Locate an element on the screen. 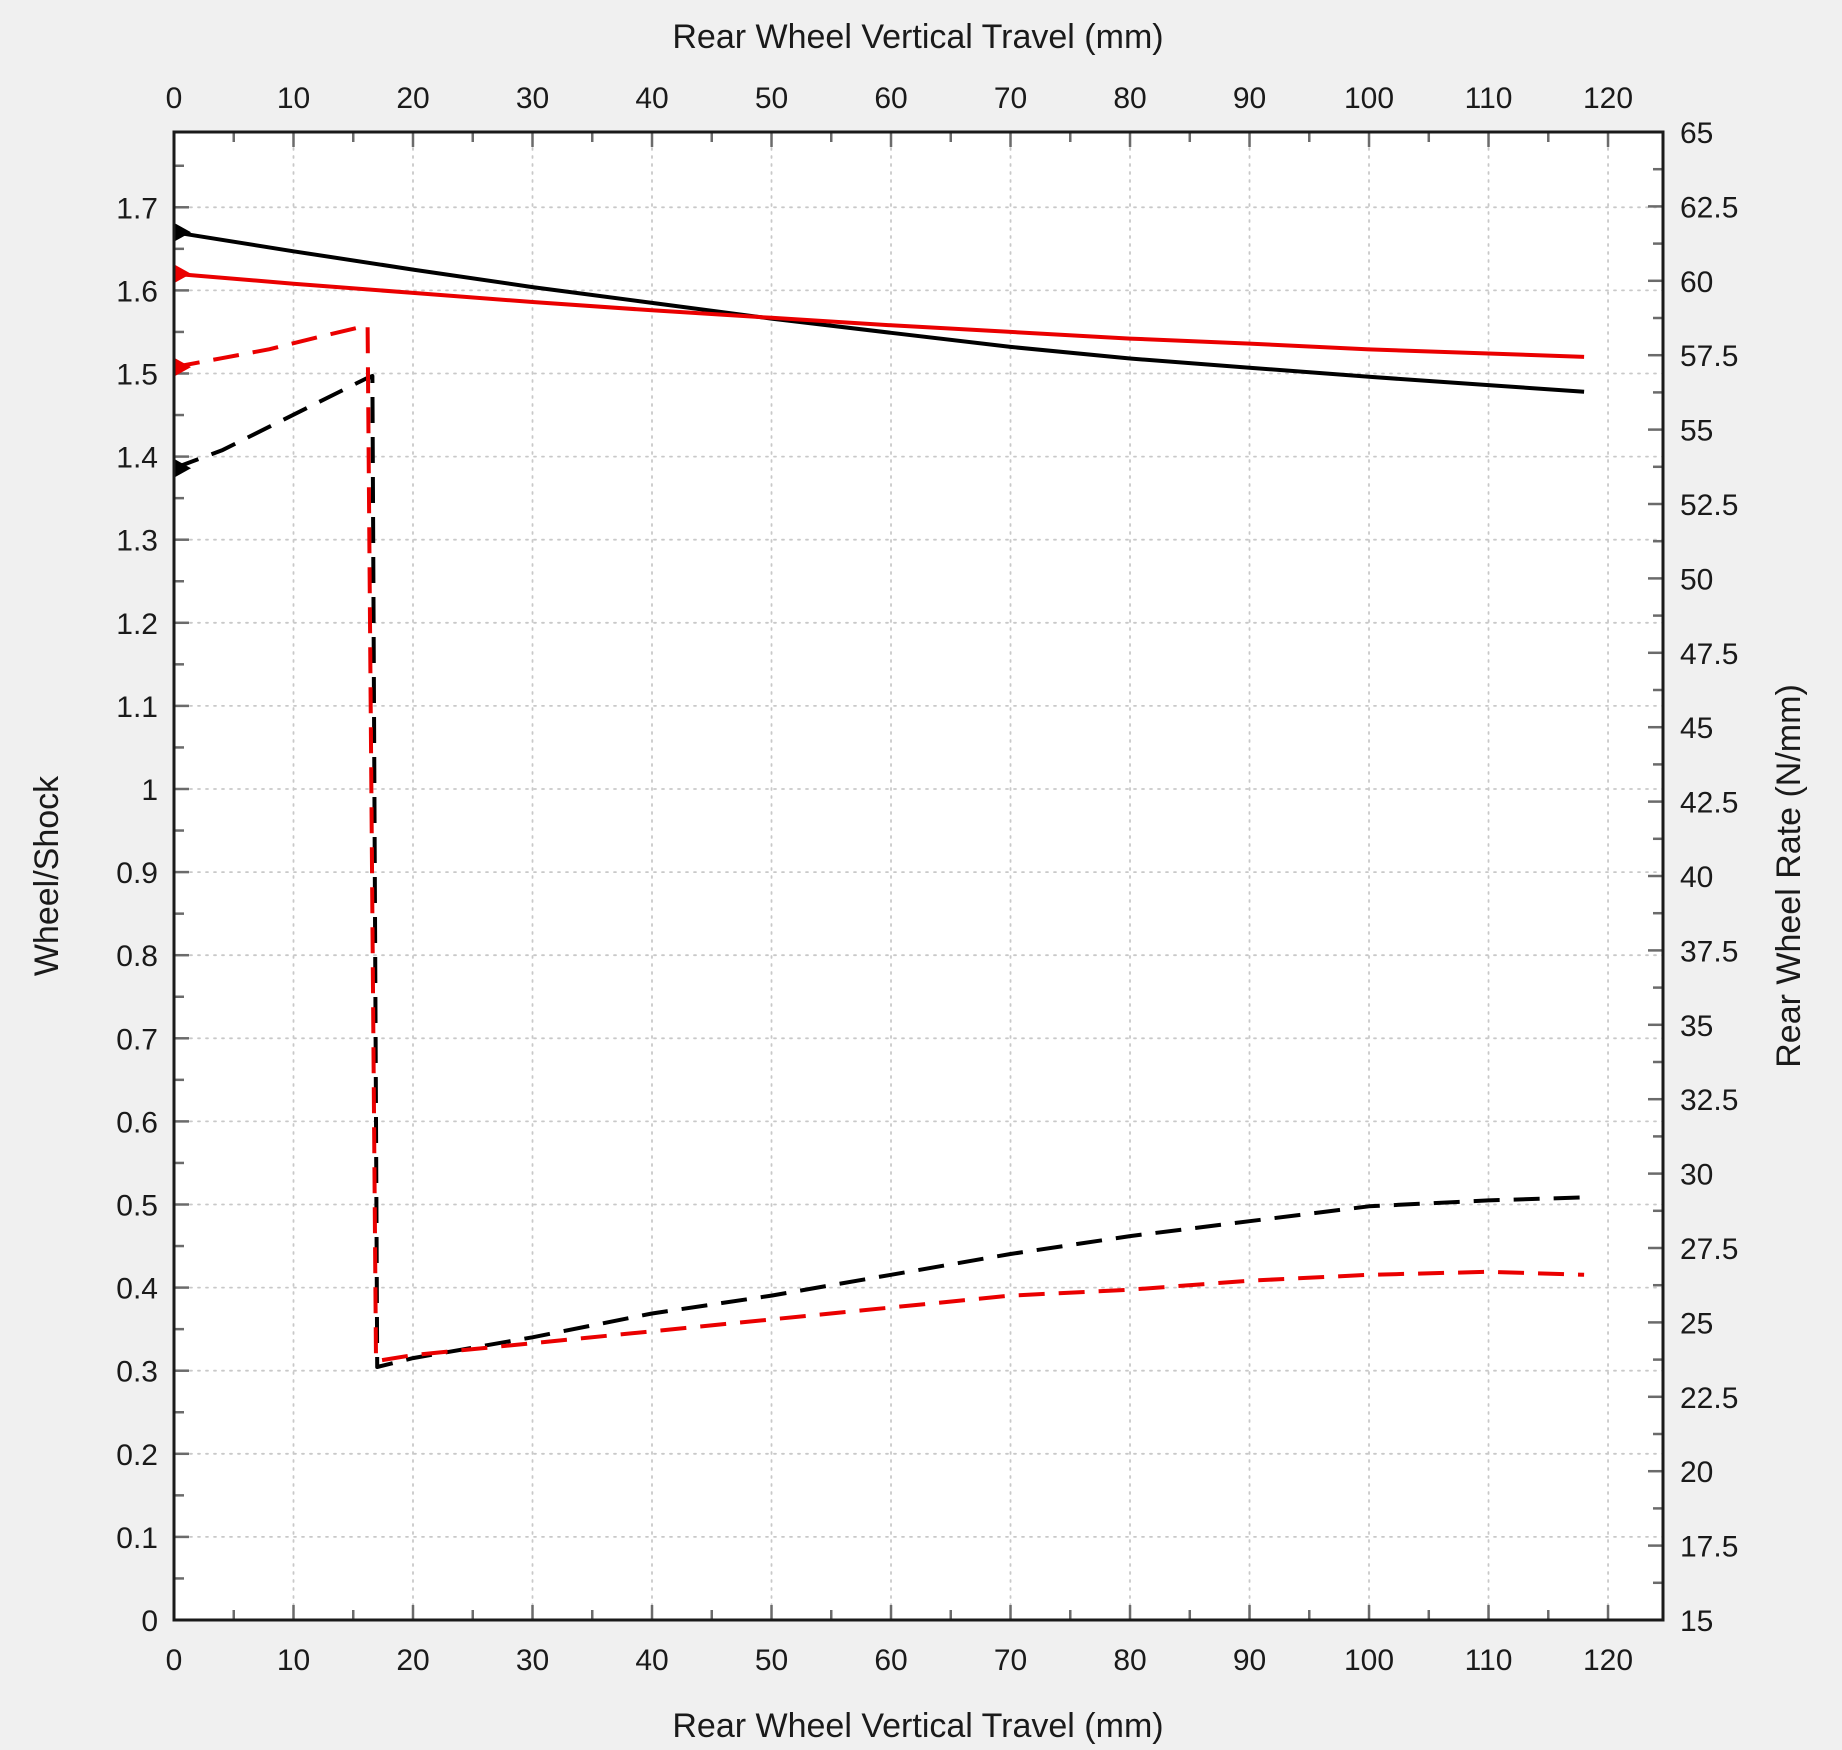 The image size is (1842, 1750). y-right-tick-label: 20 is located at coordinates (1696, 1472).